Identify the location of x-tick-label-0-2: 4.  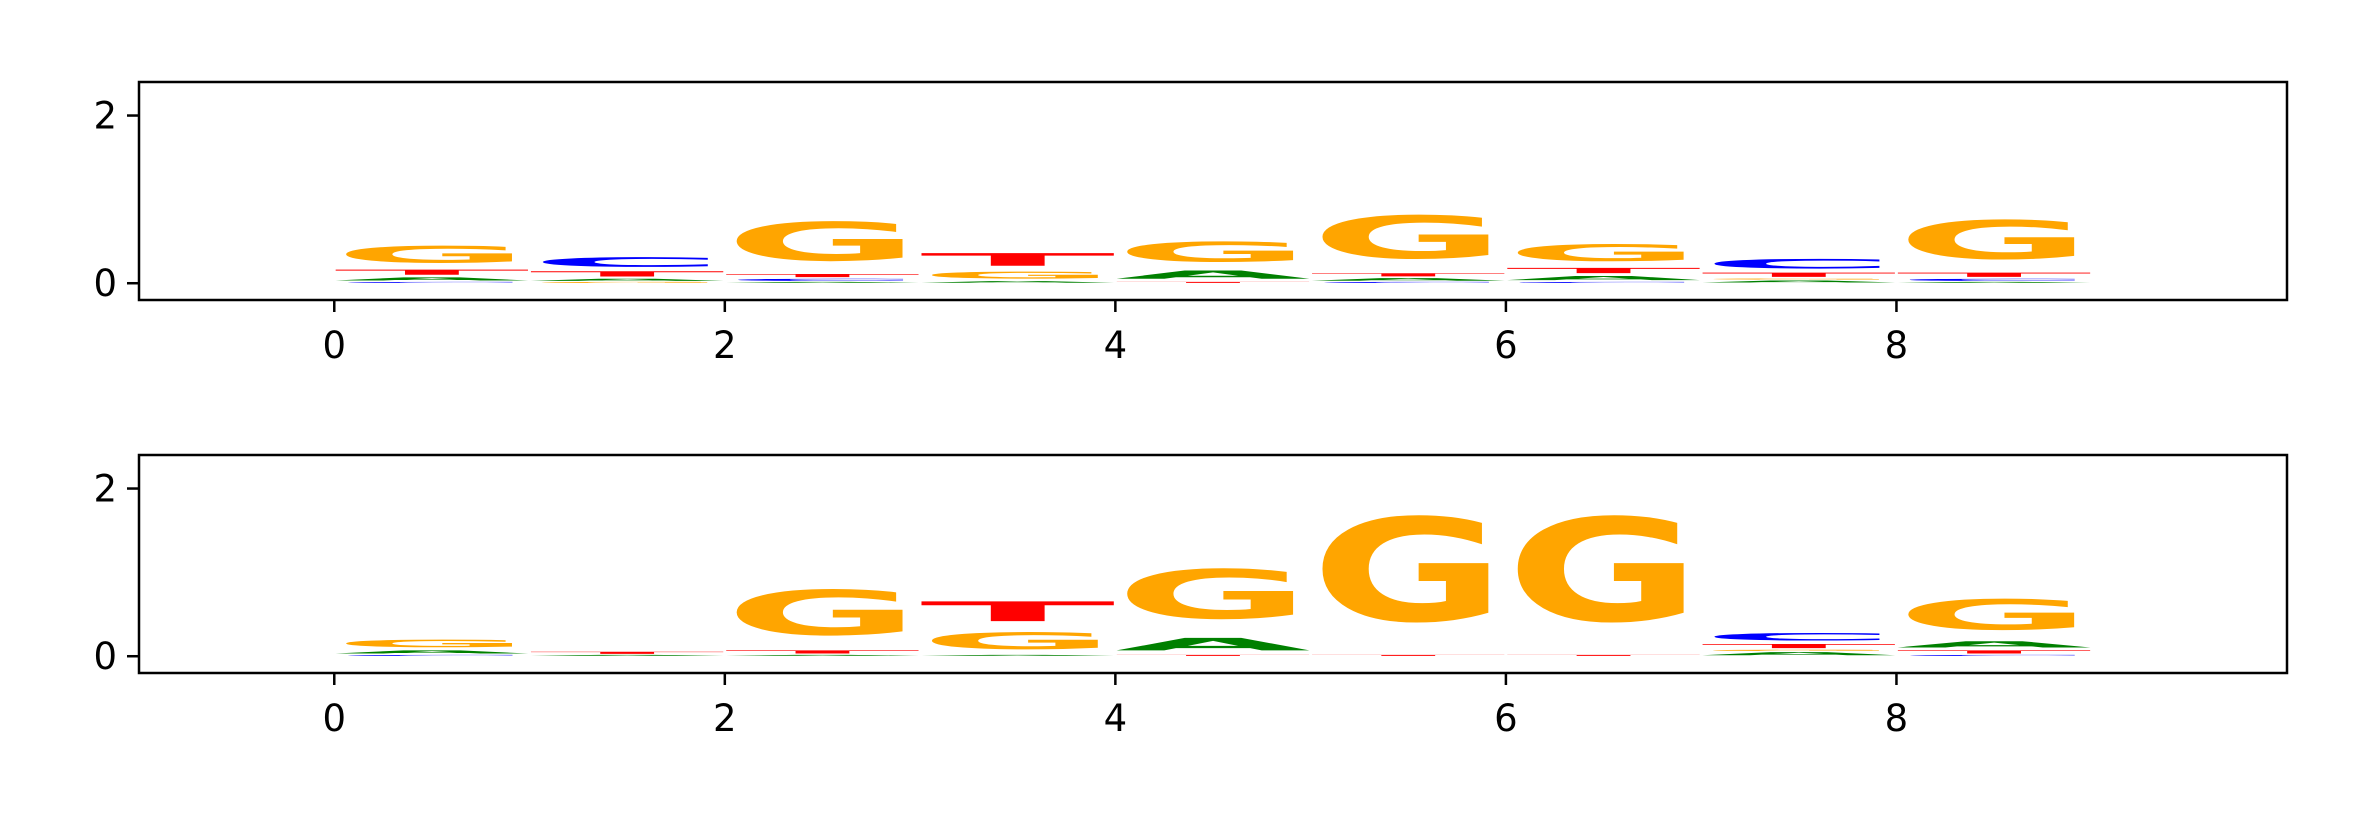
(1116, 345).